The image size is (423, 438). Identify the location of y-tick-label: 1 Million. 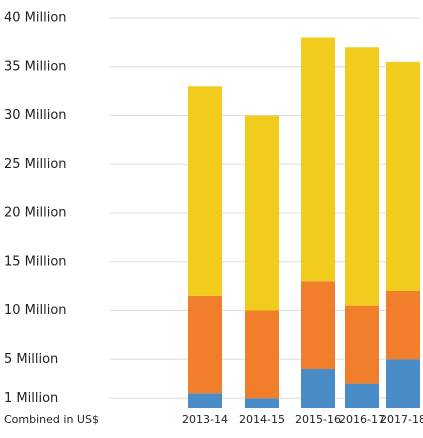
(31, 398).